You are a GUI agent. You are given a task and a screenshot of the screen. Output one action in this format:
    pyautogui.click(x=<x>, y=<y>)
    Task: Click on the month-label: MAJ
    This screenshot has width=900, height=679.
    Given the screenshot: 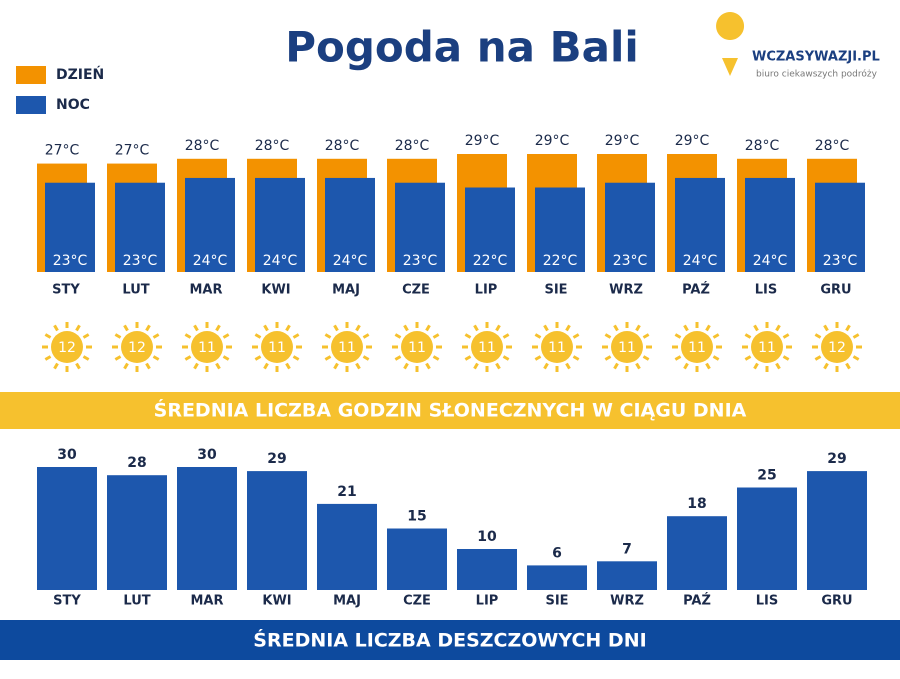 What is the action you would take?
    pyautogui.click(x=347, y=601)
    